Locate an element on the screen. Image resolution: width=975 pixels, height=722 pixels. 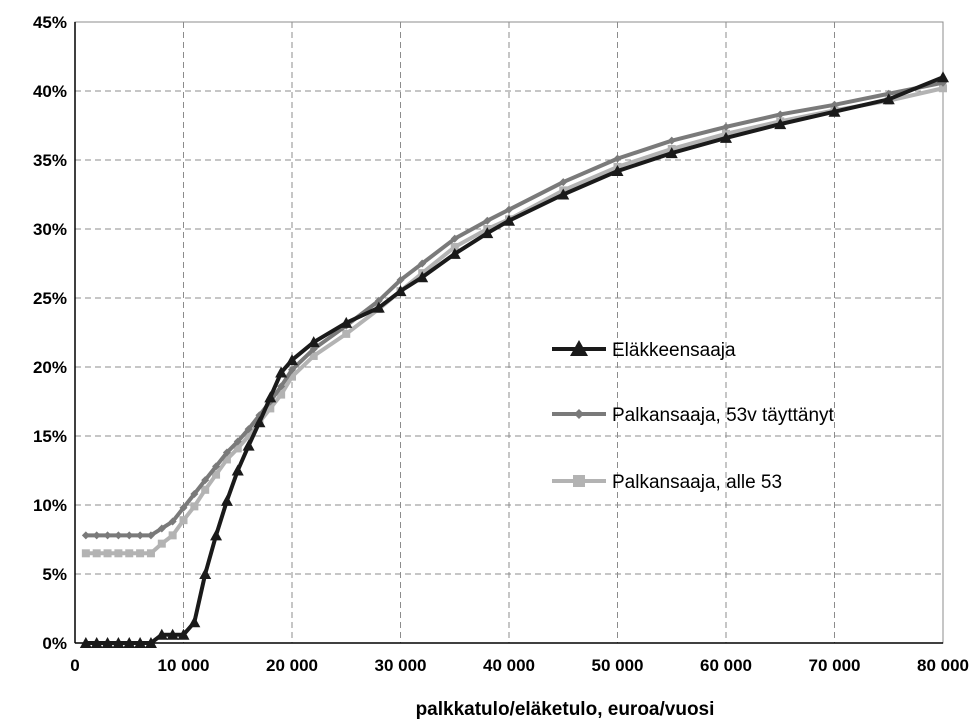
x-tick-label: 30 000 is located at coordinates (401, 665).